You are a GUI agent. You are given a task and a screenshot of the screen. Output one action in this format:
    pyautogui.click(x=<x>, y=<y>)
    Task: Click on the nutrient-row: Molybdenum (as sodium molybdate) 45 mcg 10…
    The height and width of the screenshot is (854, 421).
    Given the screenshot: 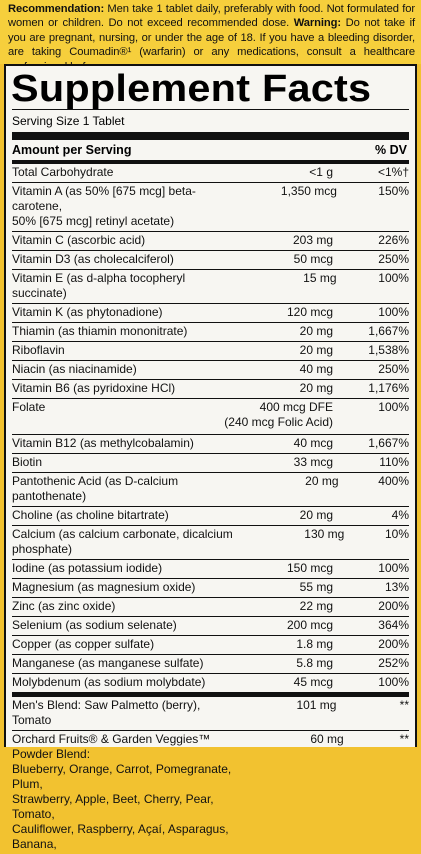 What is the action you would take?
    pyautogui.click(x=210, y=683)
    